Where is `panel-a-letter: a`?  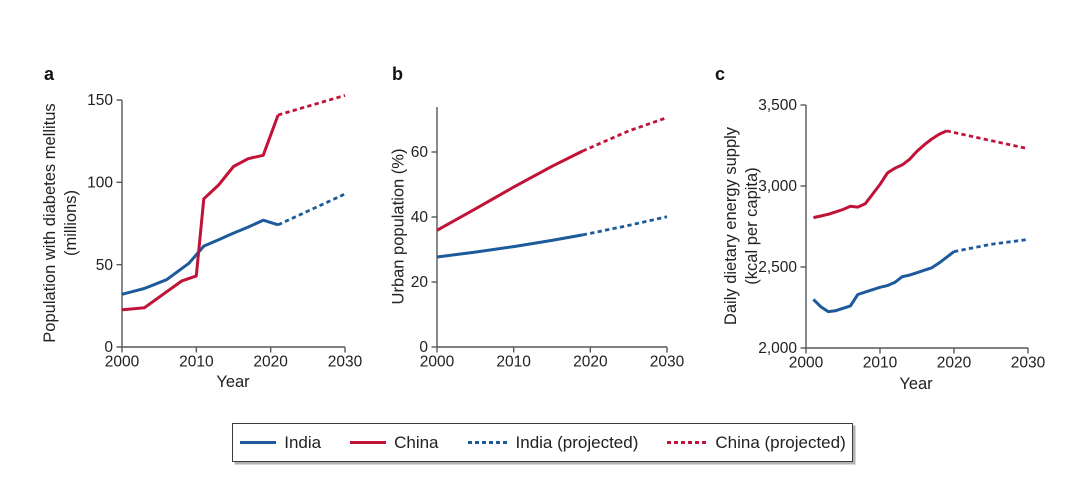 panel-a-letter: a is located at coordinates (49, 74).